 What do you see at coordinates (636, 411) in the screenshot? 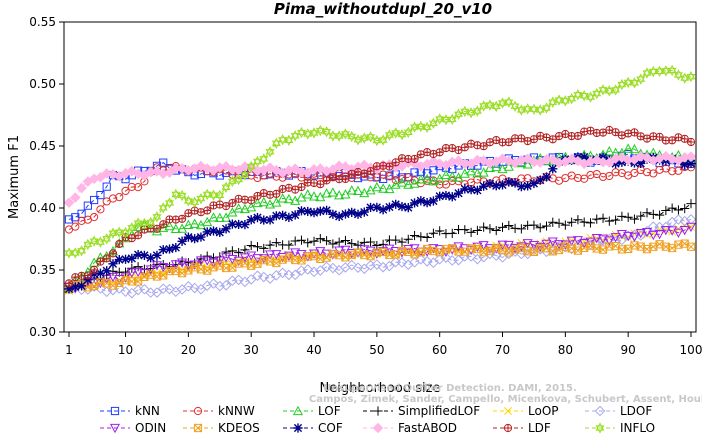
I see `legend-label: LDOF` at bounding box center [636, 411].